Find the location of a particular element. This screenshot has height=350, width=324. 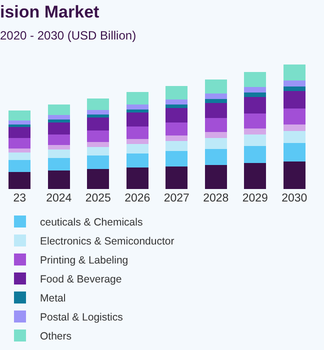

chart-title: ision Market is located at coordinates (50, 12).